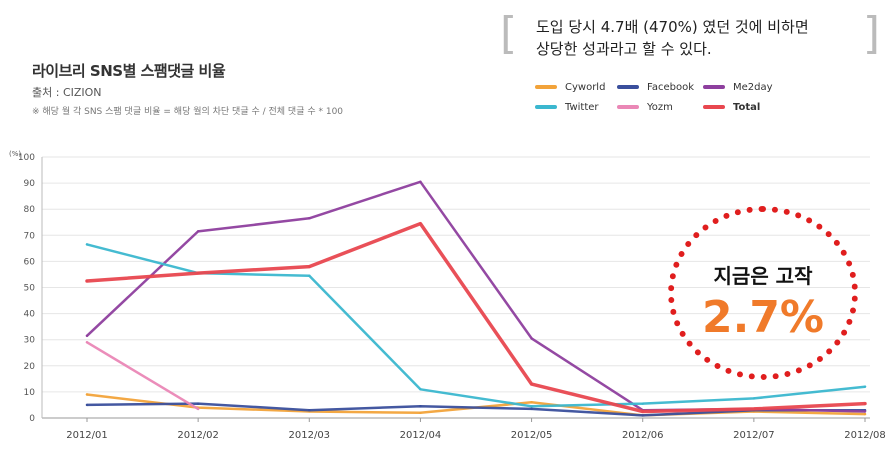 The width and height of the screenshot is (890, 468). Describe the element at coordinates (672, 27) in the screenshot. I see `callout-line-1: 도입 당시 4.7배 (470%) 였던 것에 비하면` at that location.